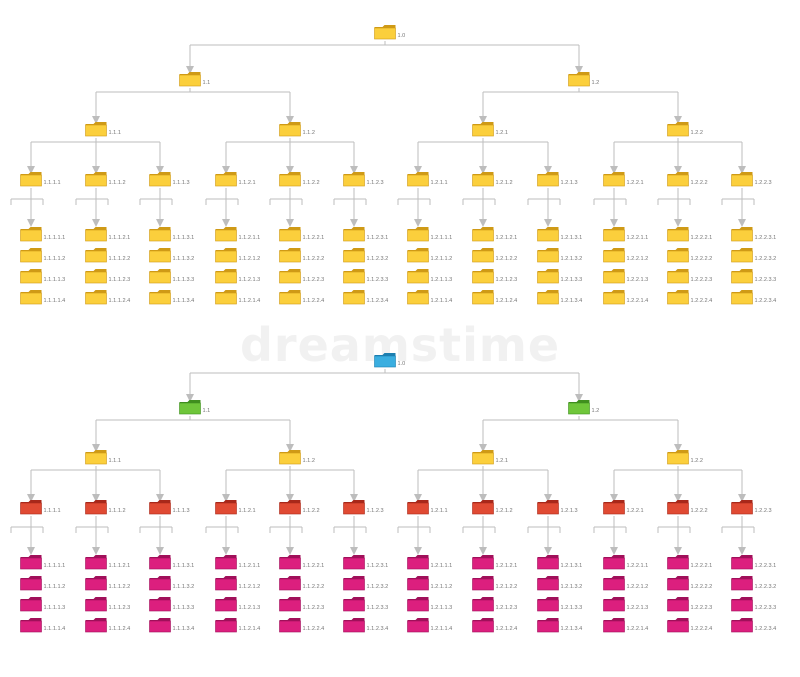 The image size is (800, 677). What do you see at coordinates (623, 179) in the screenshot?
I see `top-tree-node-1.2.2.1: 1.2.2.1` at bounding box center [623, 179].